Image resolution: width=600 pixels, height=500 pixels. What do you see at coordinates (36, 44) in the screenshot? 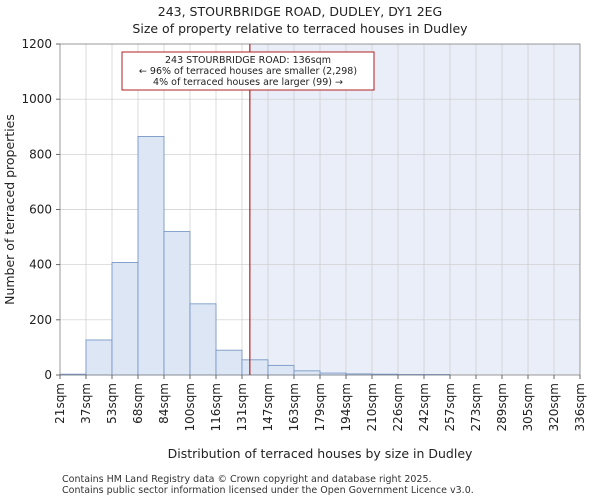
I see `y-tick-label: 1200` at bounding box center [36, 44].